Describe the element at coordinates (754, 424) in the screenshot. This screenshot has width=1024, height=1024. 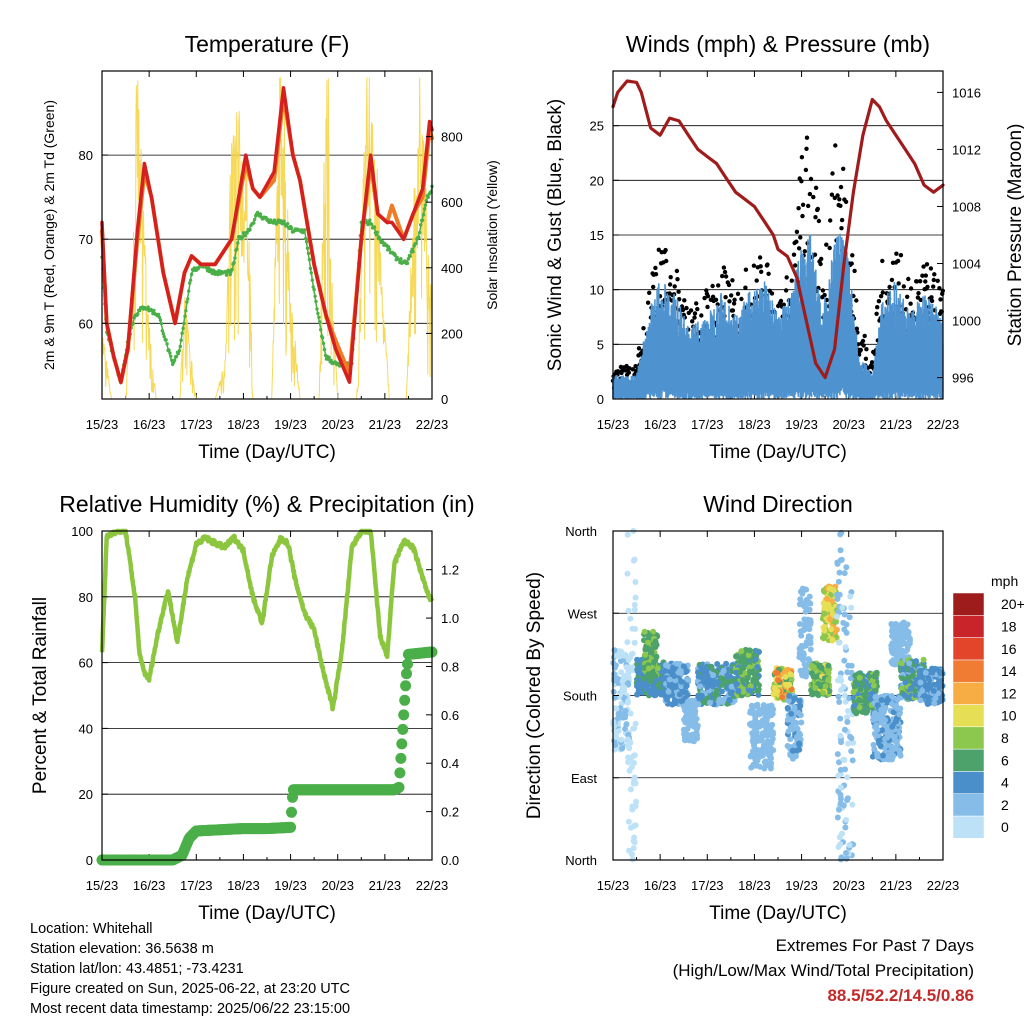
I see `x-tick-label: 18/23` at that location.